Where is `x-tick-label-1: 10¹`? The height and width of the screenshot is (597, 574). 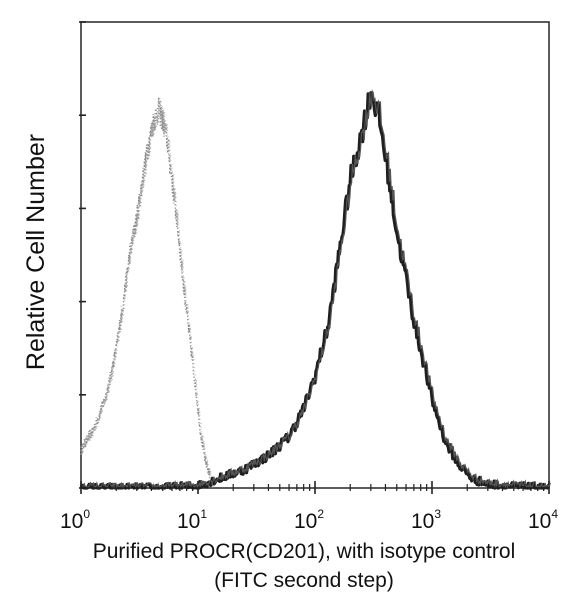 x-tick-label-1: 10¹ is located at coordinates (192, 520).